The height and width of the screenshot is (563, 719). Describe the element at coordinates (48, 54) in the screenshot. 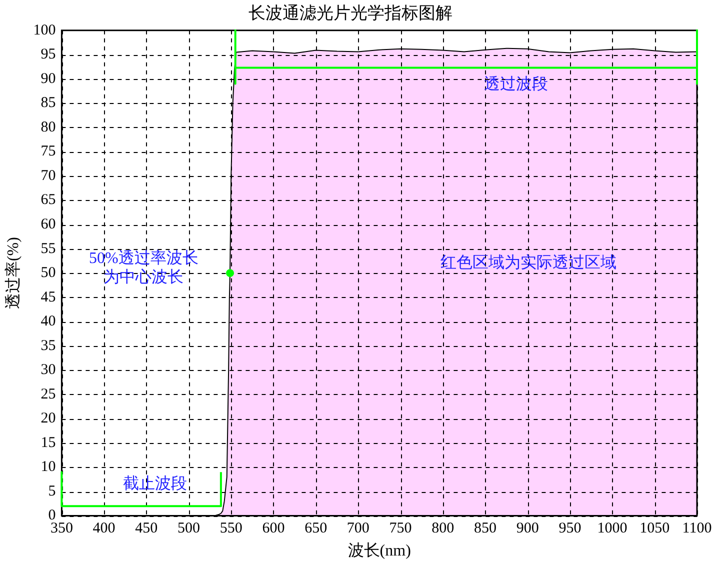

I see `y-tick-label: 95` at that location.